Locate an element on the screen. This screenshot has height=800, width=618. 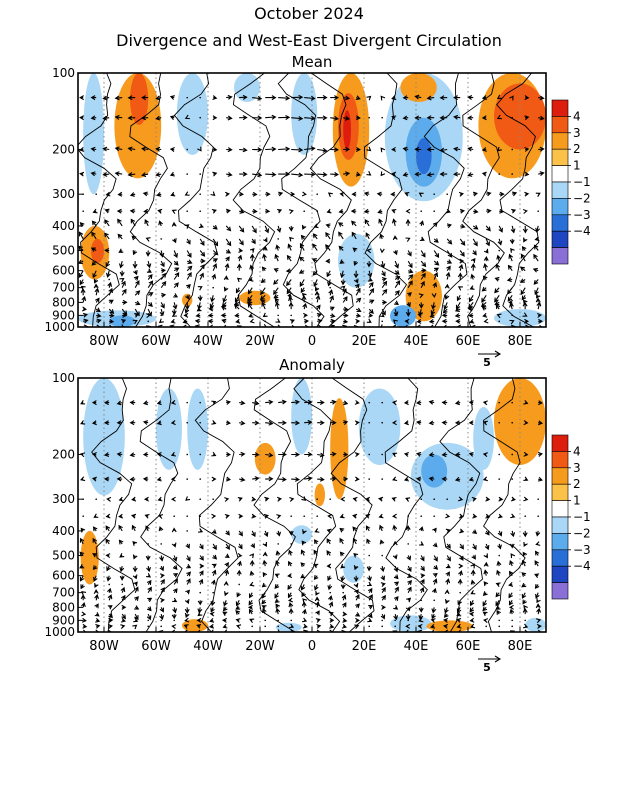
colorbar-cell is located at coordinates (560, 207).